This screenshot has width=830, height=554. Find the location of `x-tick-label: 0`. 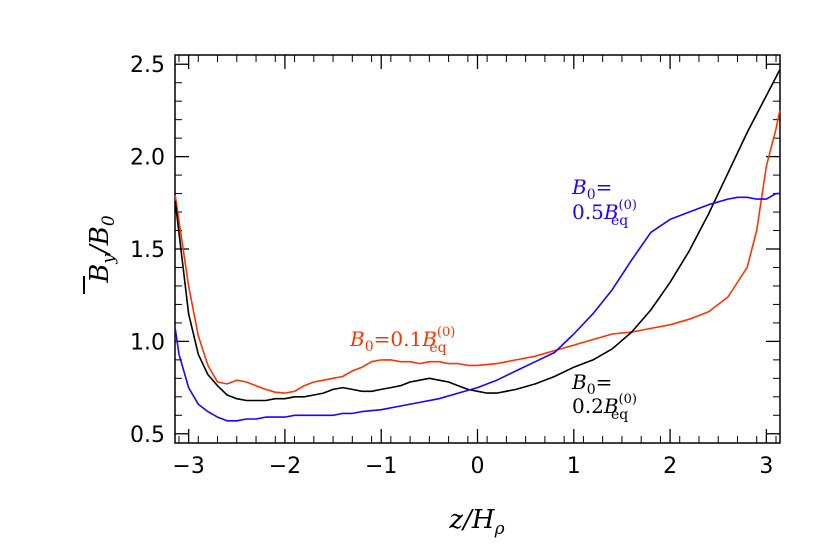

x-tick-label: 0 is located at coordinates (478, 466).